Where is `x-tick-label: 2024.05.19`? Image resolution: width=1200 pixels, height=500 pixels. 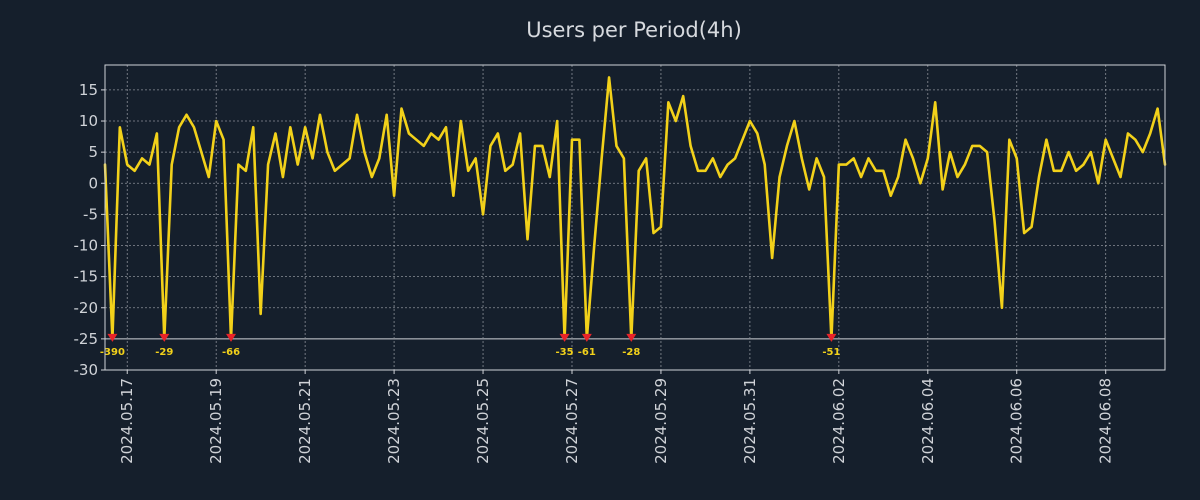
x-tick-label: 2024.05.19 is located at coordinates (216, 421).